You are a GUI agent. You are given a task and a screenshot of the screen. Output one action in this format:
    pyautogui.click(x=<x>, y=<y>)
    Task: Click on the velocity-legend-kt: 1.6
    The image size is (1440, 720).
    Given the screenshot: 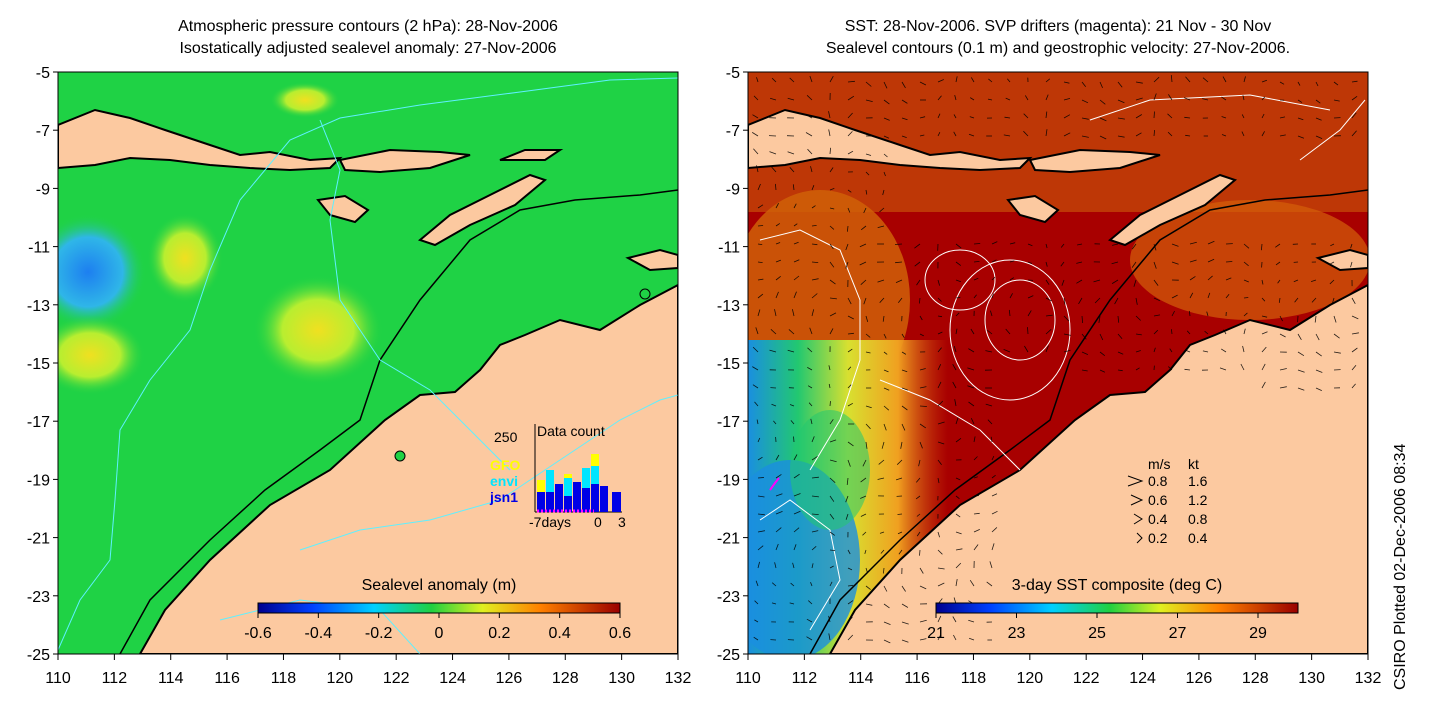 What is the action you would take?
    pyautogui.click(x=1198, y=481)
    